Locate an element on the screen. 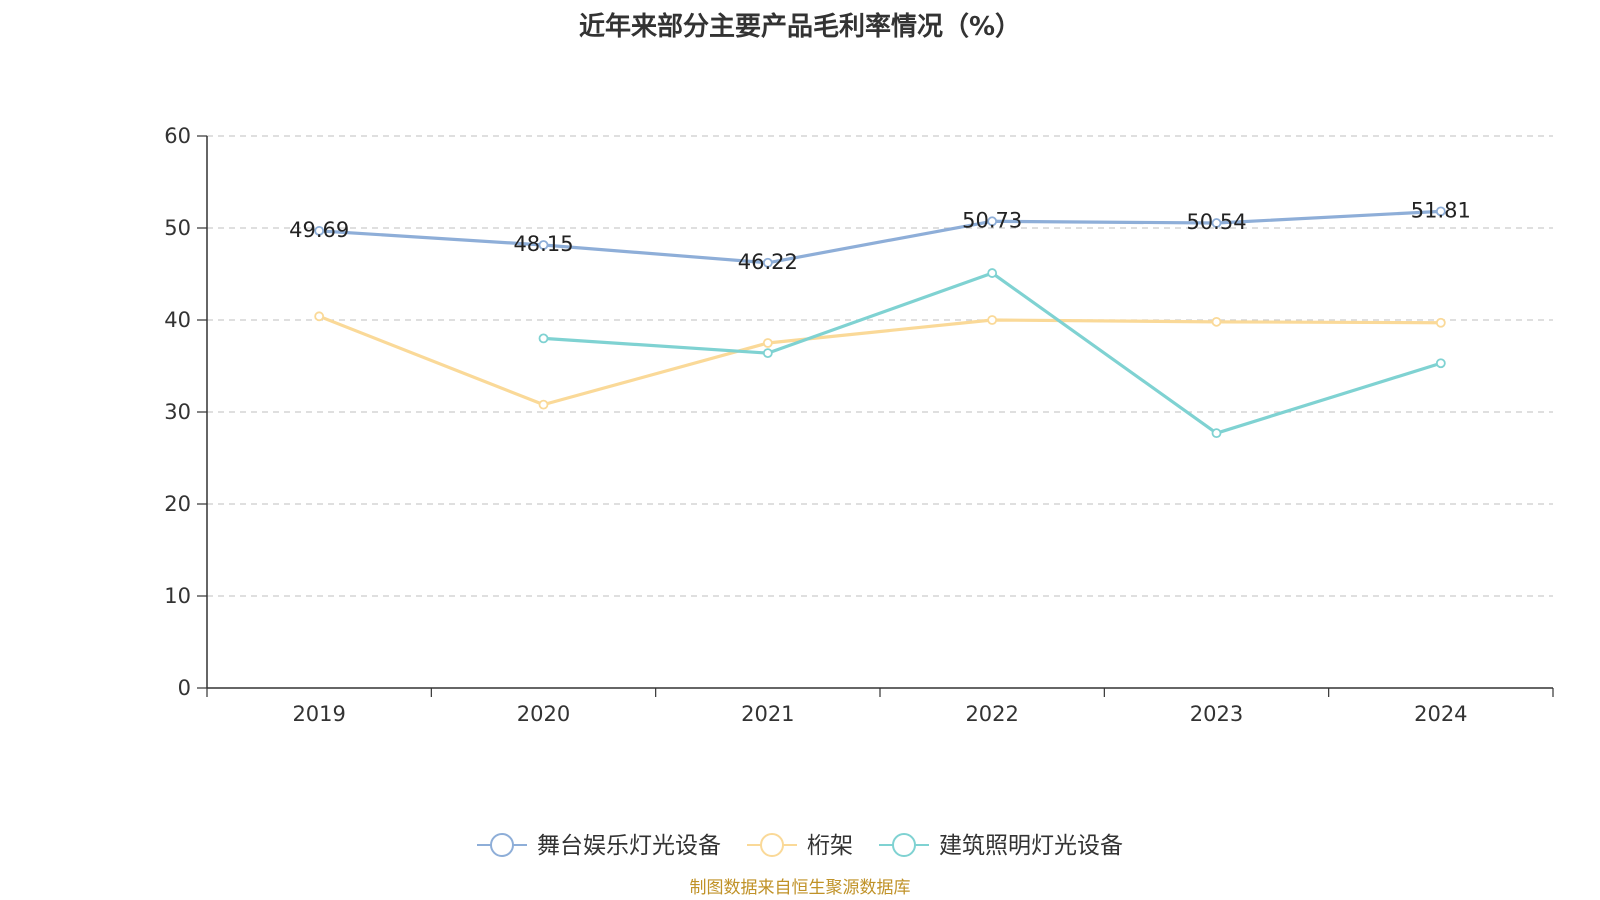 This screenshot has height=900, width=1600. x-tick-label: 2021 is located at coordinates (767, 714).